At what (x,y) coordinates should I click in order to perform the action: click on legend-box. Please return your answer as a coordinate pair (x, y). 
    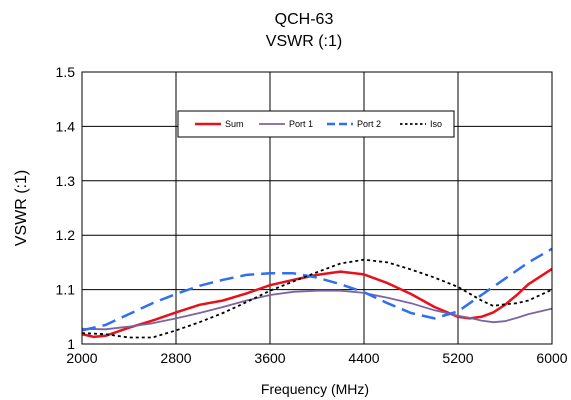
    Looking at the image, I should click on (316, 124).